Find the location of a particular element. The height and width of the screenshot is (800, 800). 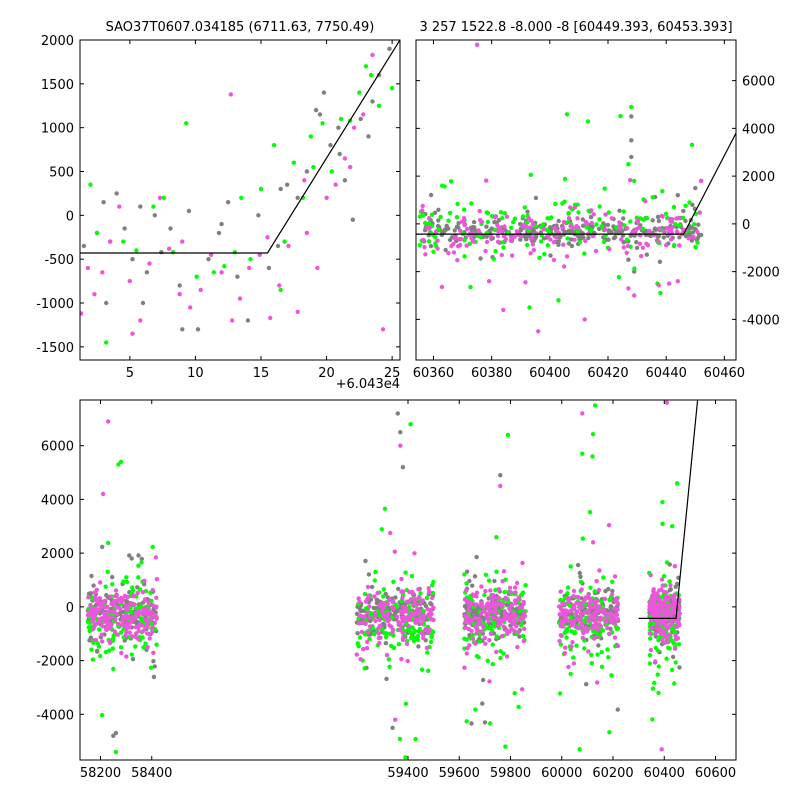

x-tick-label: 58400 is located at coordinates (151, 773).